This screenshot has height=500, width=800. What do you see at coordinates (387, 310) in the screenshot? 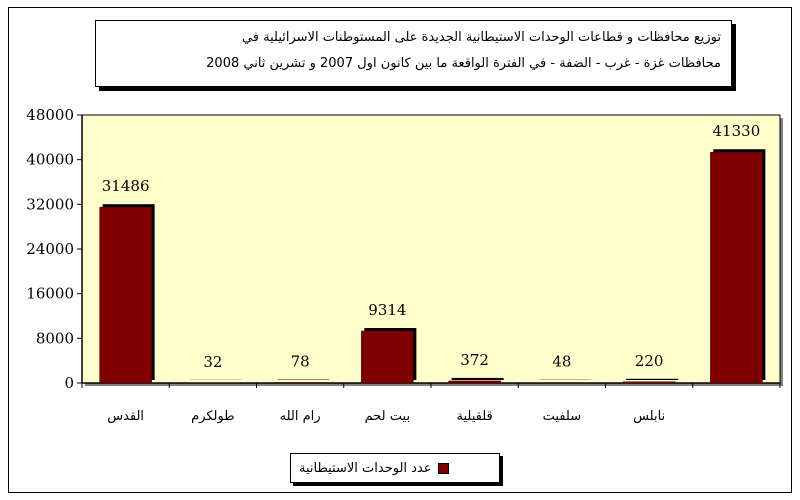
I see `data-label: 9314` at bounding box center [387, 310].